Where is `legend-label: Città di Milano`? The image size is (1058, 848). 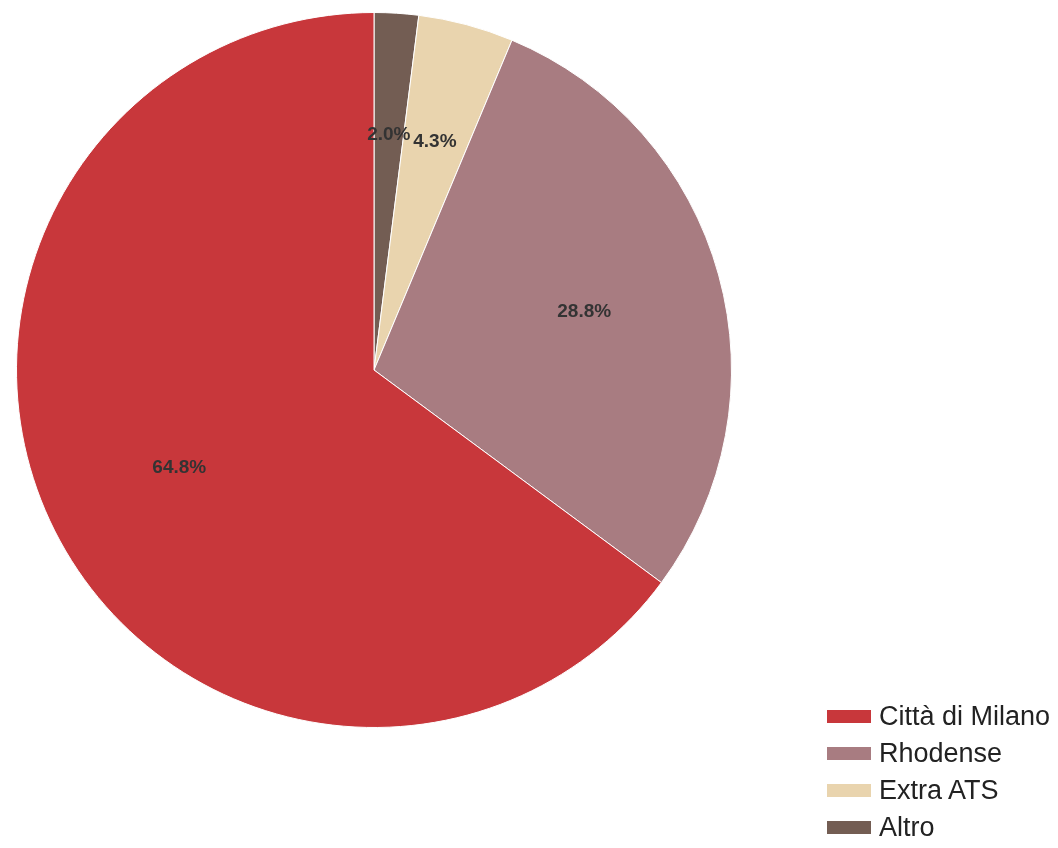 legend-label: Città di Milano is located at coordinates (964, 716).